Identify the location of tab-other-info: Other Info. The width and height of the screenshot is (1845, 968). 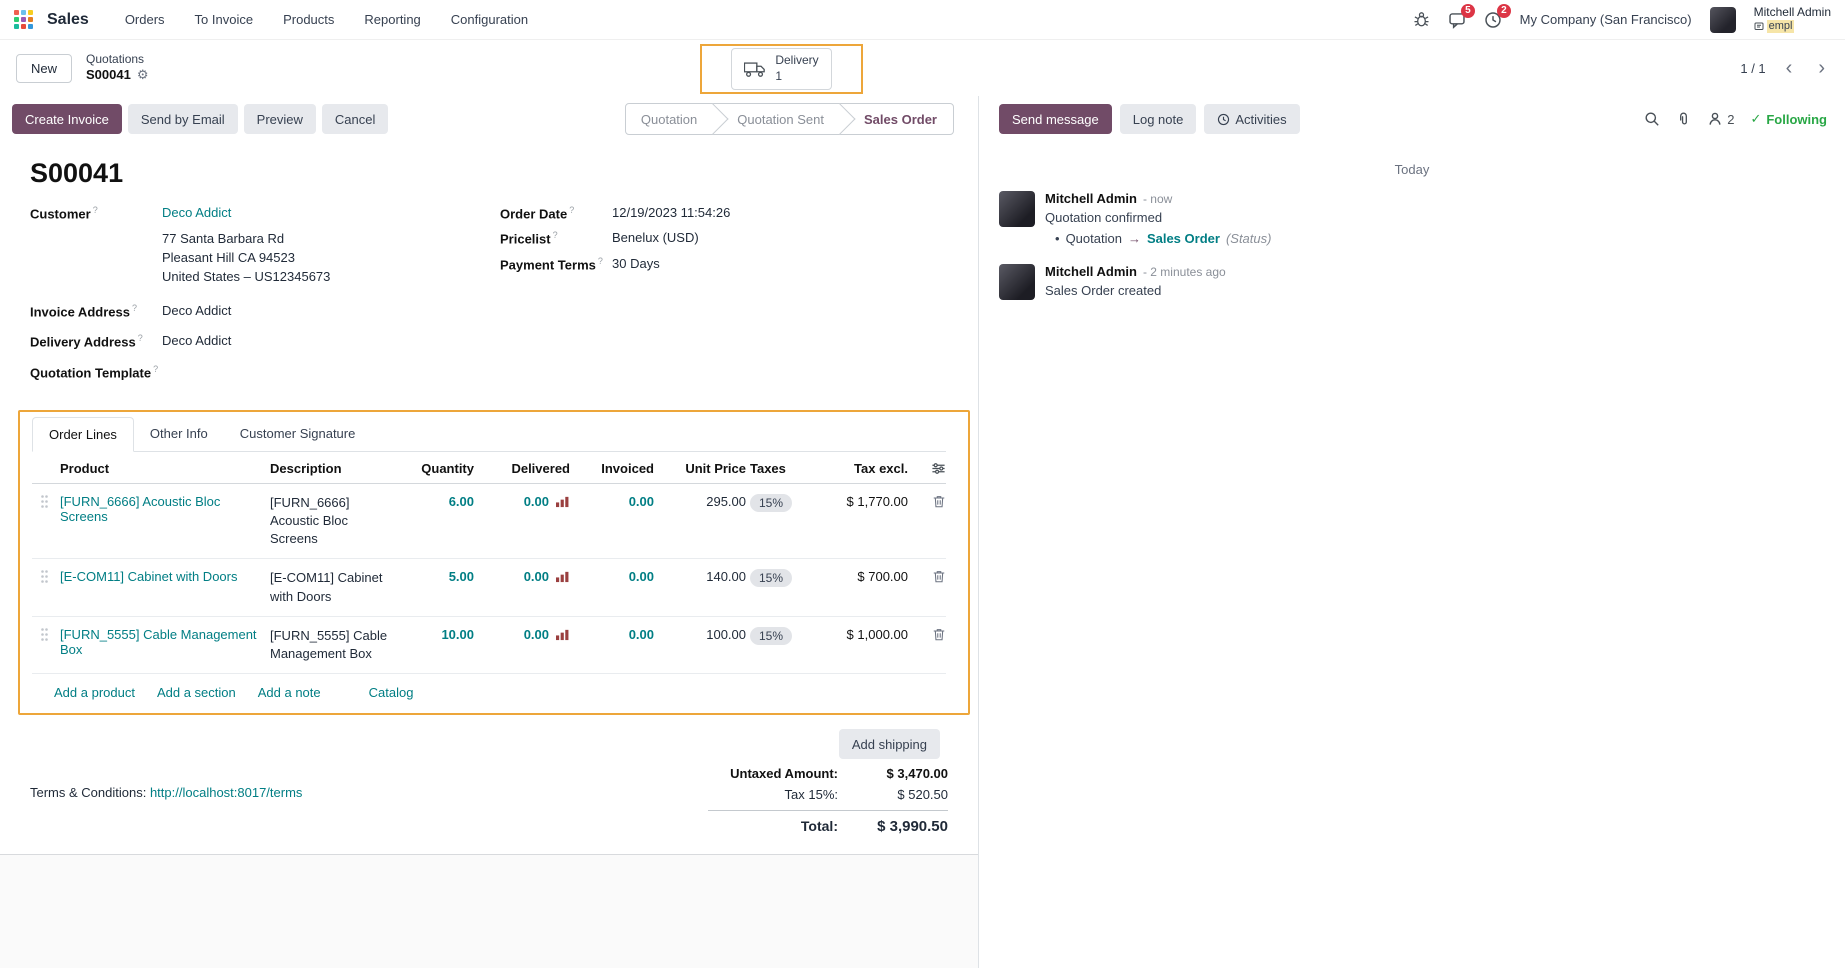
(178, 433).